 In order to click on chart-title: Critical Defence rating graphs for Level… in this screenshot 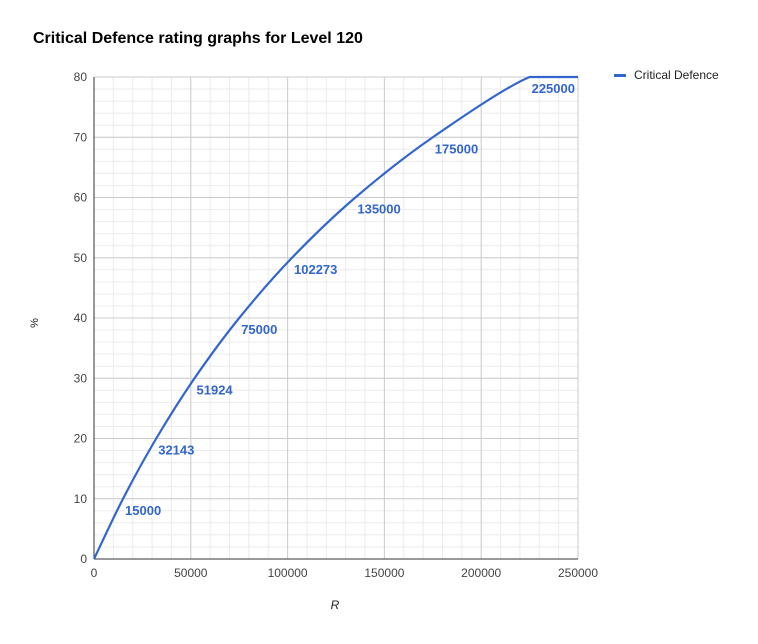, I will do `click(198, 38)`.